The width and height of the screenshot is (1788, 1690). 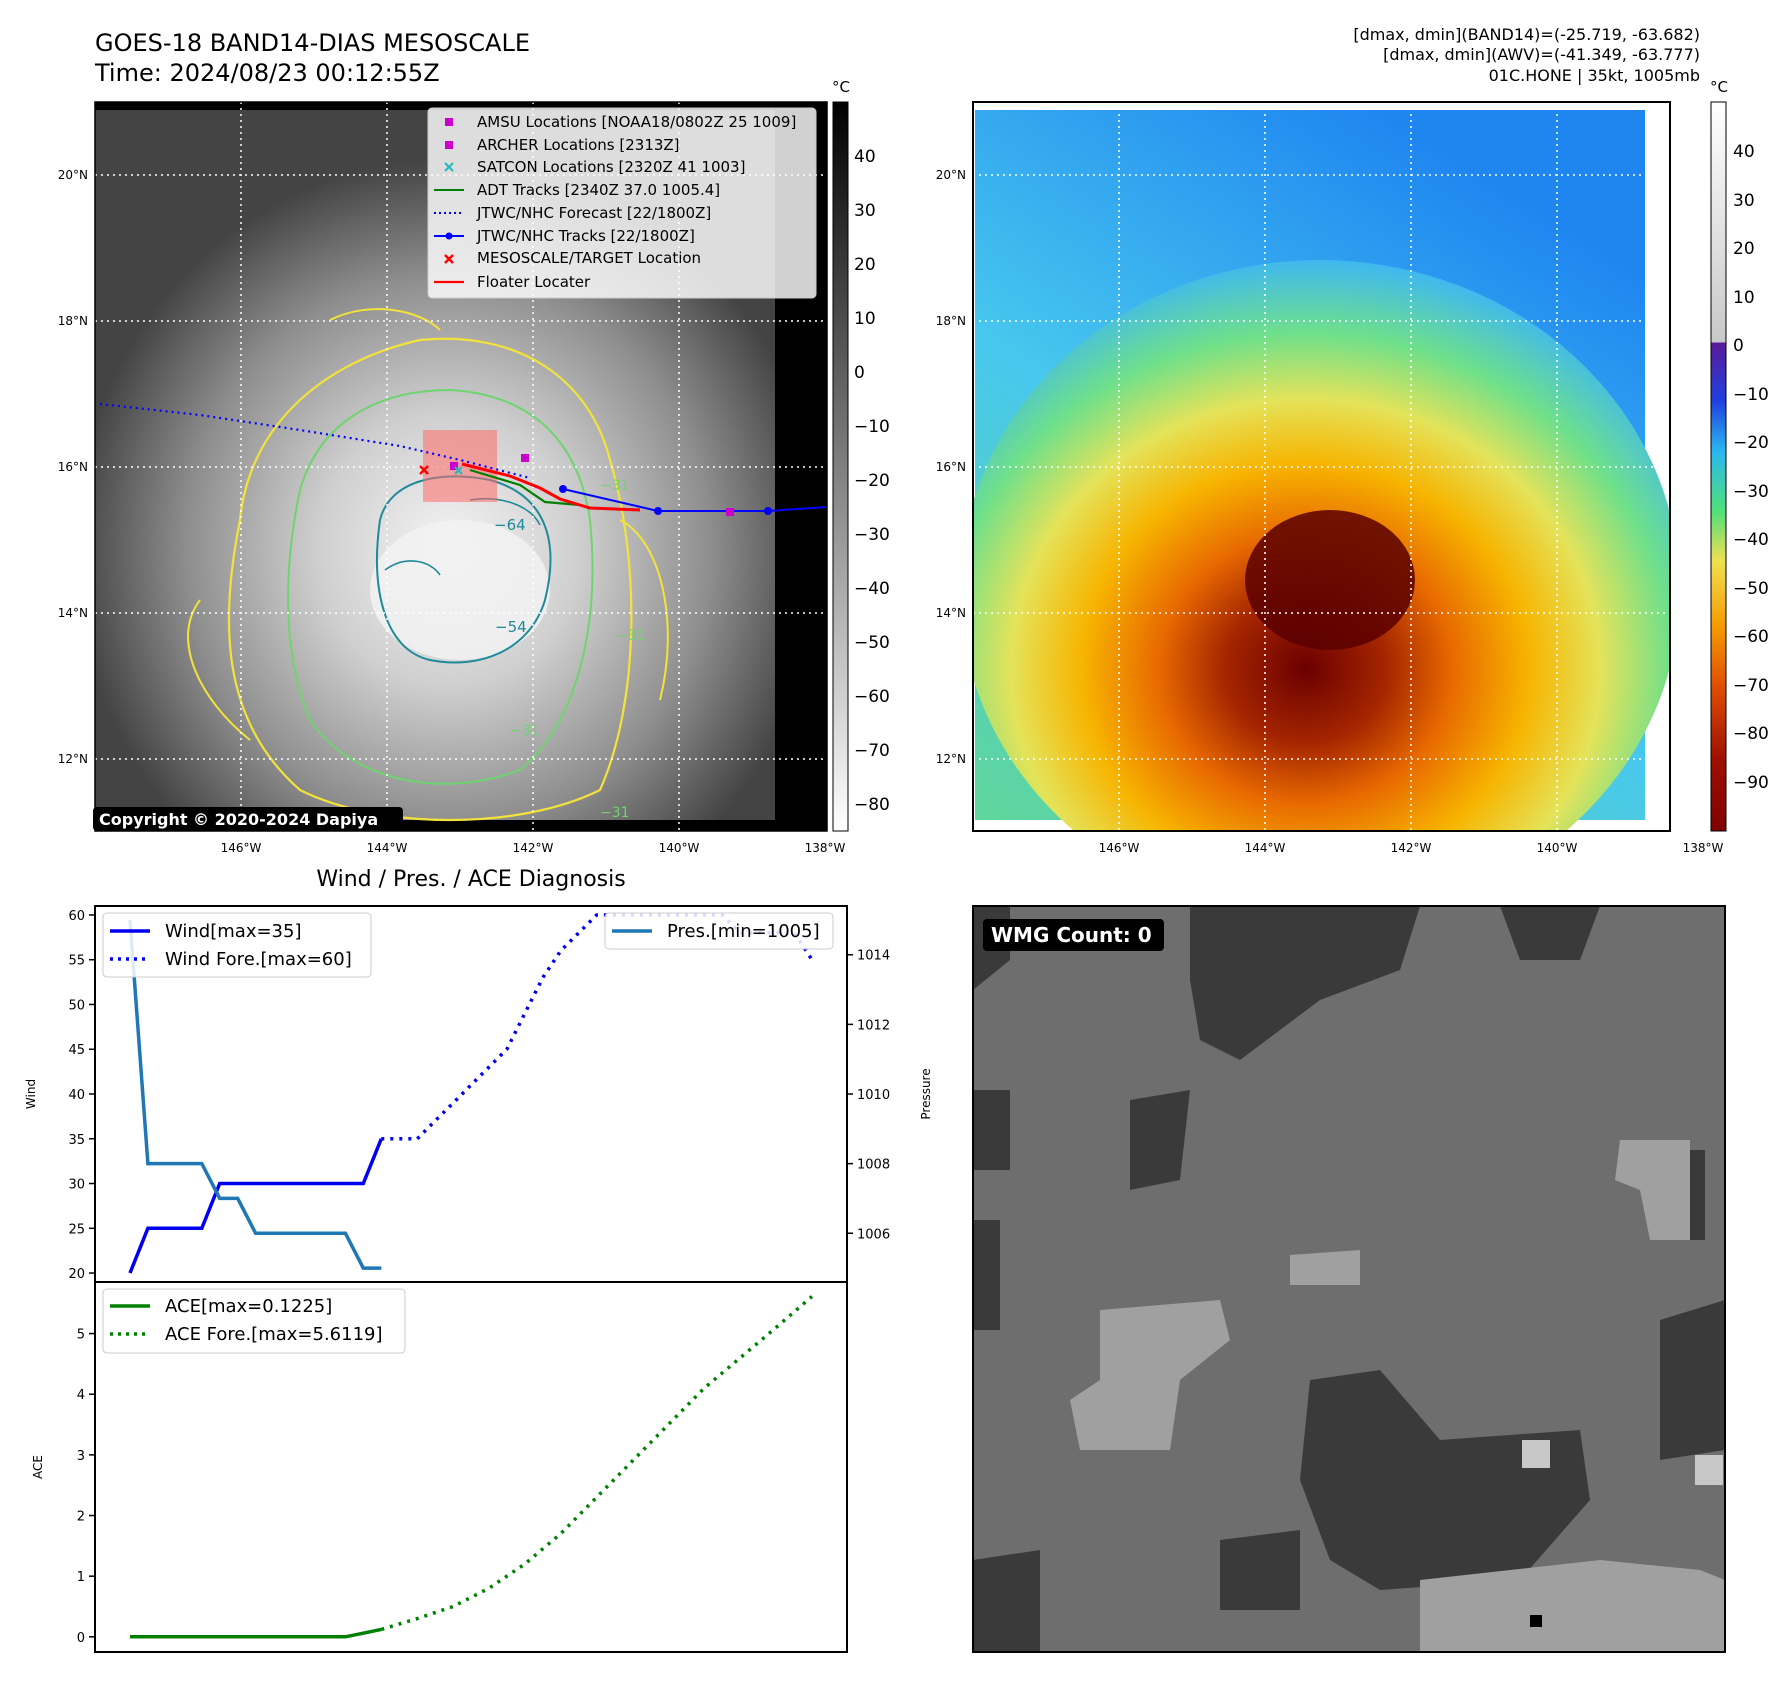 I want to click on amsu-marker, so click(x=525, y=458).